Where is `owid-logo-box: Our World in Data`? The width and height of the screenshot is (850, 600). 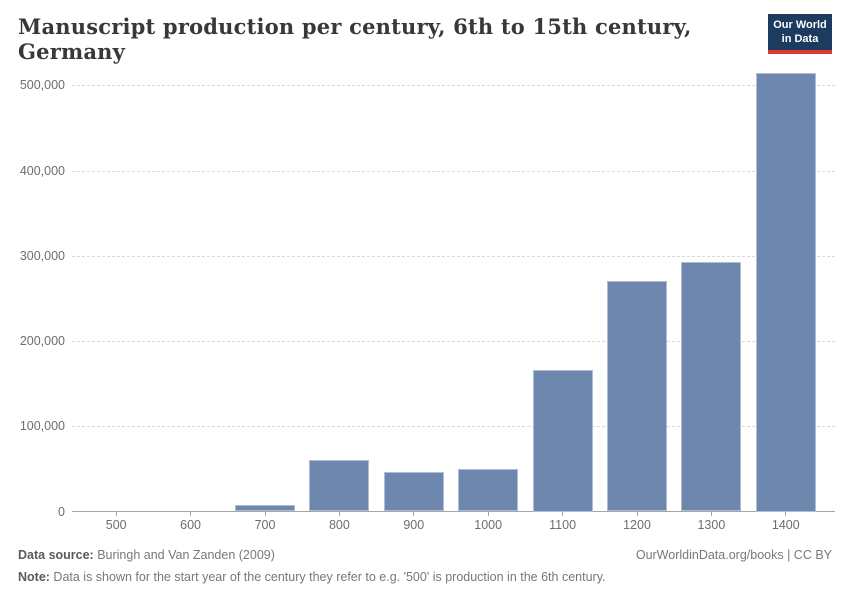
owid-logo-box: Our World in Data is located at coordinates (800, 32).